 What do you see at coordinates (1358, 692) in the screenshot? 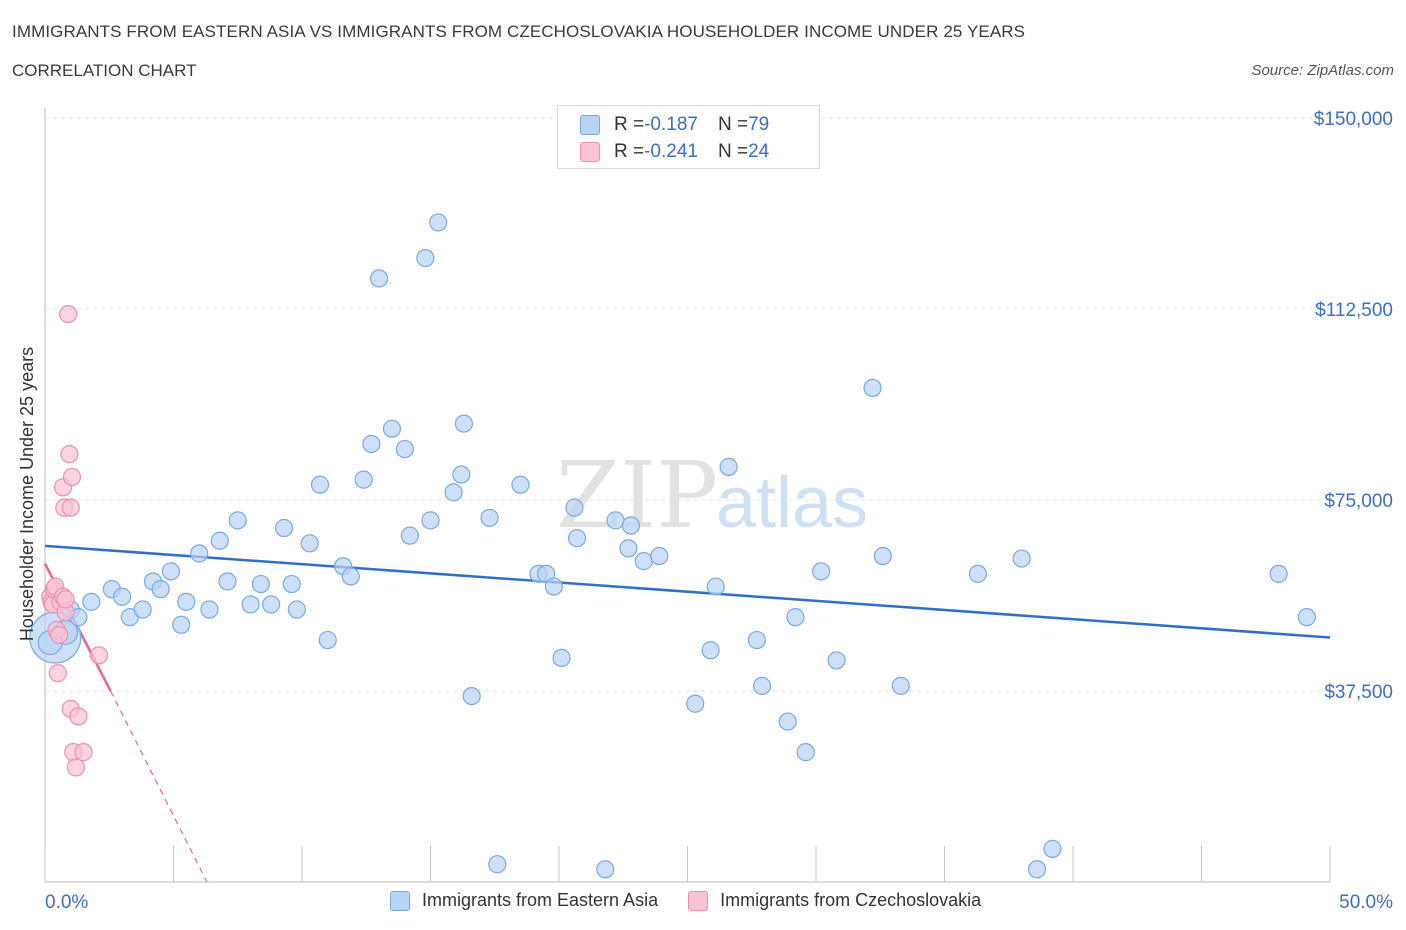
I see `y-tick-label: $37,500` at bounding box center [1358, 692].